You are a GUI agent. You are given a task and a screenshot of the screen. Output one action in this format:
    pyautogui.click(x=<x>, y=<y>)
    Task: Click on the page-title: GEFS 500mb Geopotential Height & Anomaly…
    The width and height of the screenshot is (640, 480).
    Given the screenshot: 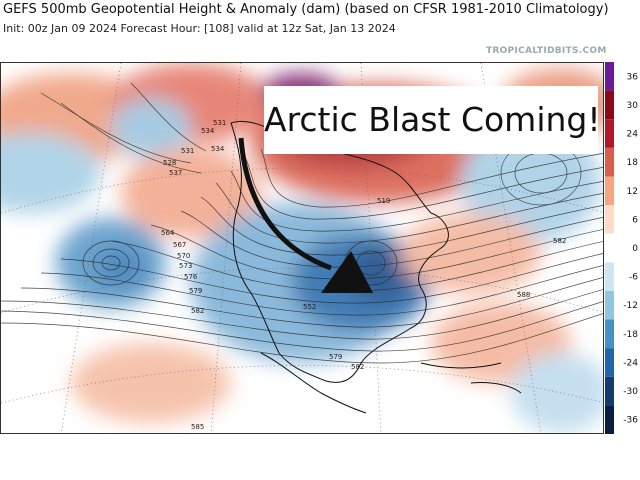 What is the action you would take?
    pyautogui.click(x=306, y=9)
    